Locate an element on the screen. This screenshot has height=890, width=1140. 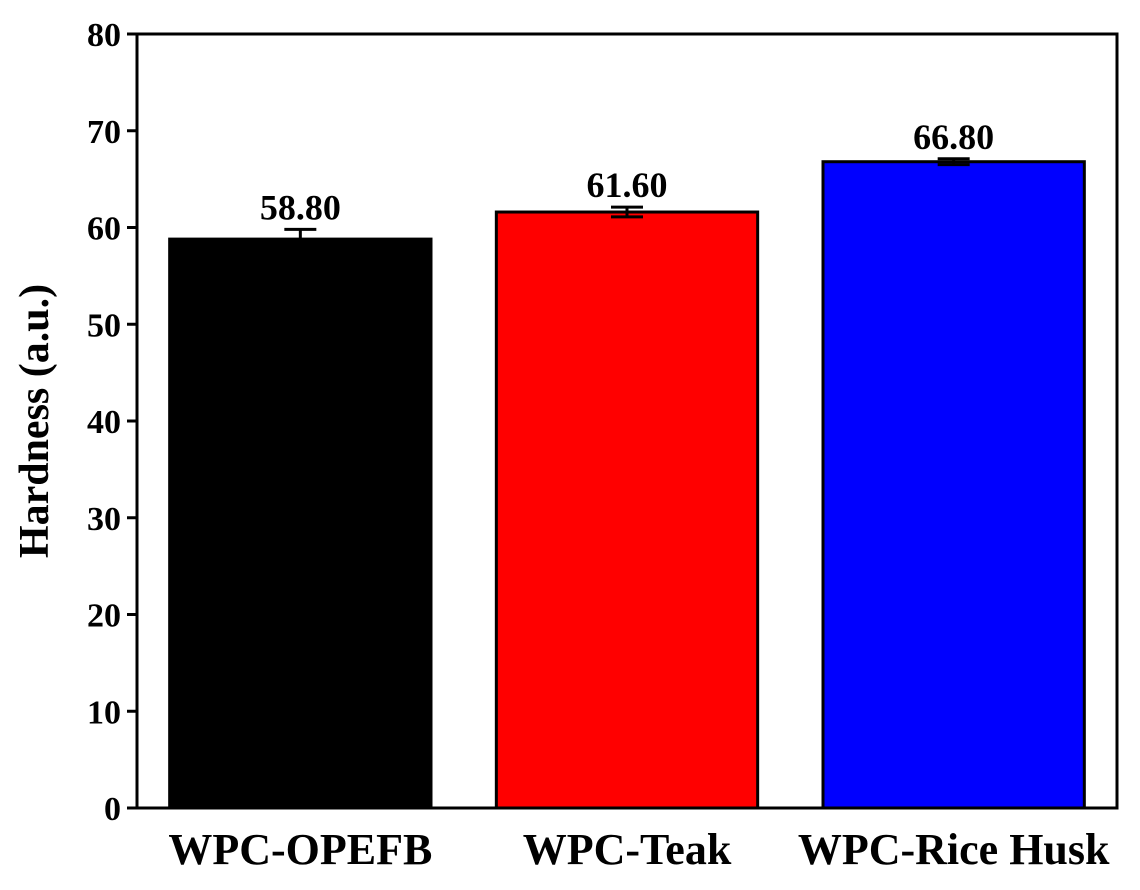
y-axis-ticks: 0 10 20 30 40 50 60 70 80 is located at coordinates (112, 422).